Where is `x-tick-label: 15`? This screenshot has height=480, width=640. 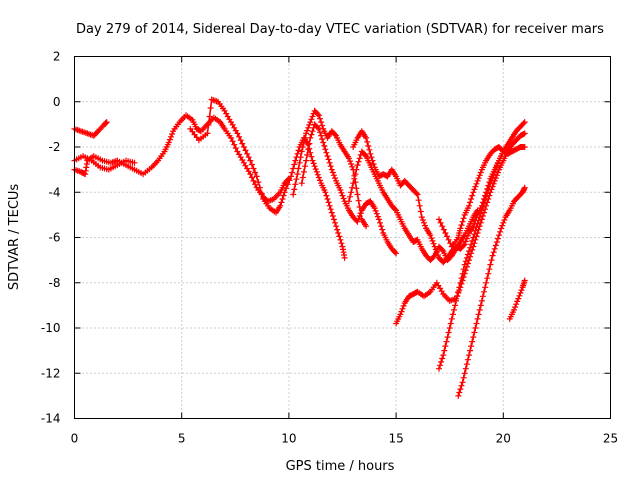 x-tick-label: 15 is located at coordinates (395, 439).